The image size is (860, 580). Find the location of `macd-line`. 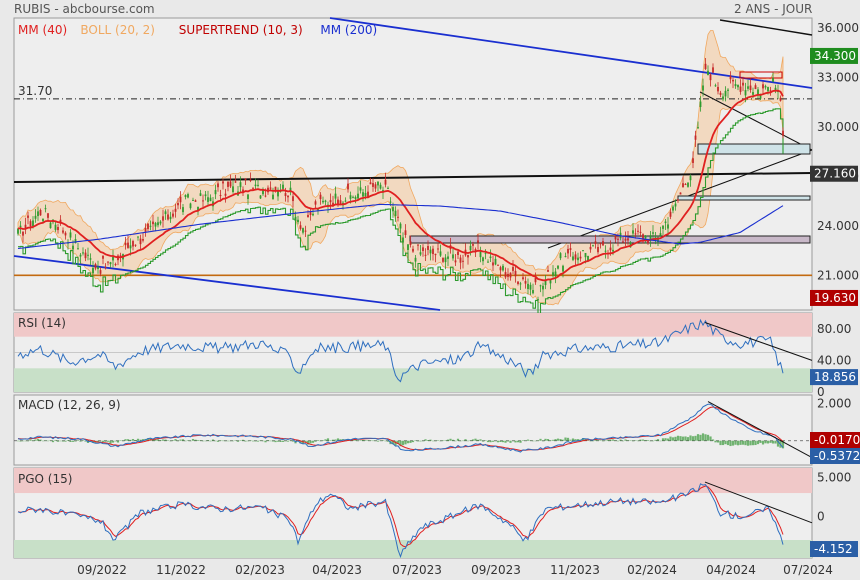

macd-line is located at coordinates (400, 428).